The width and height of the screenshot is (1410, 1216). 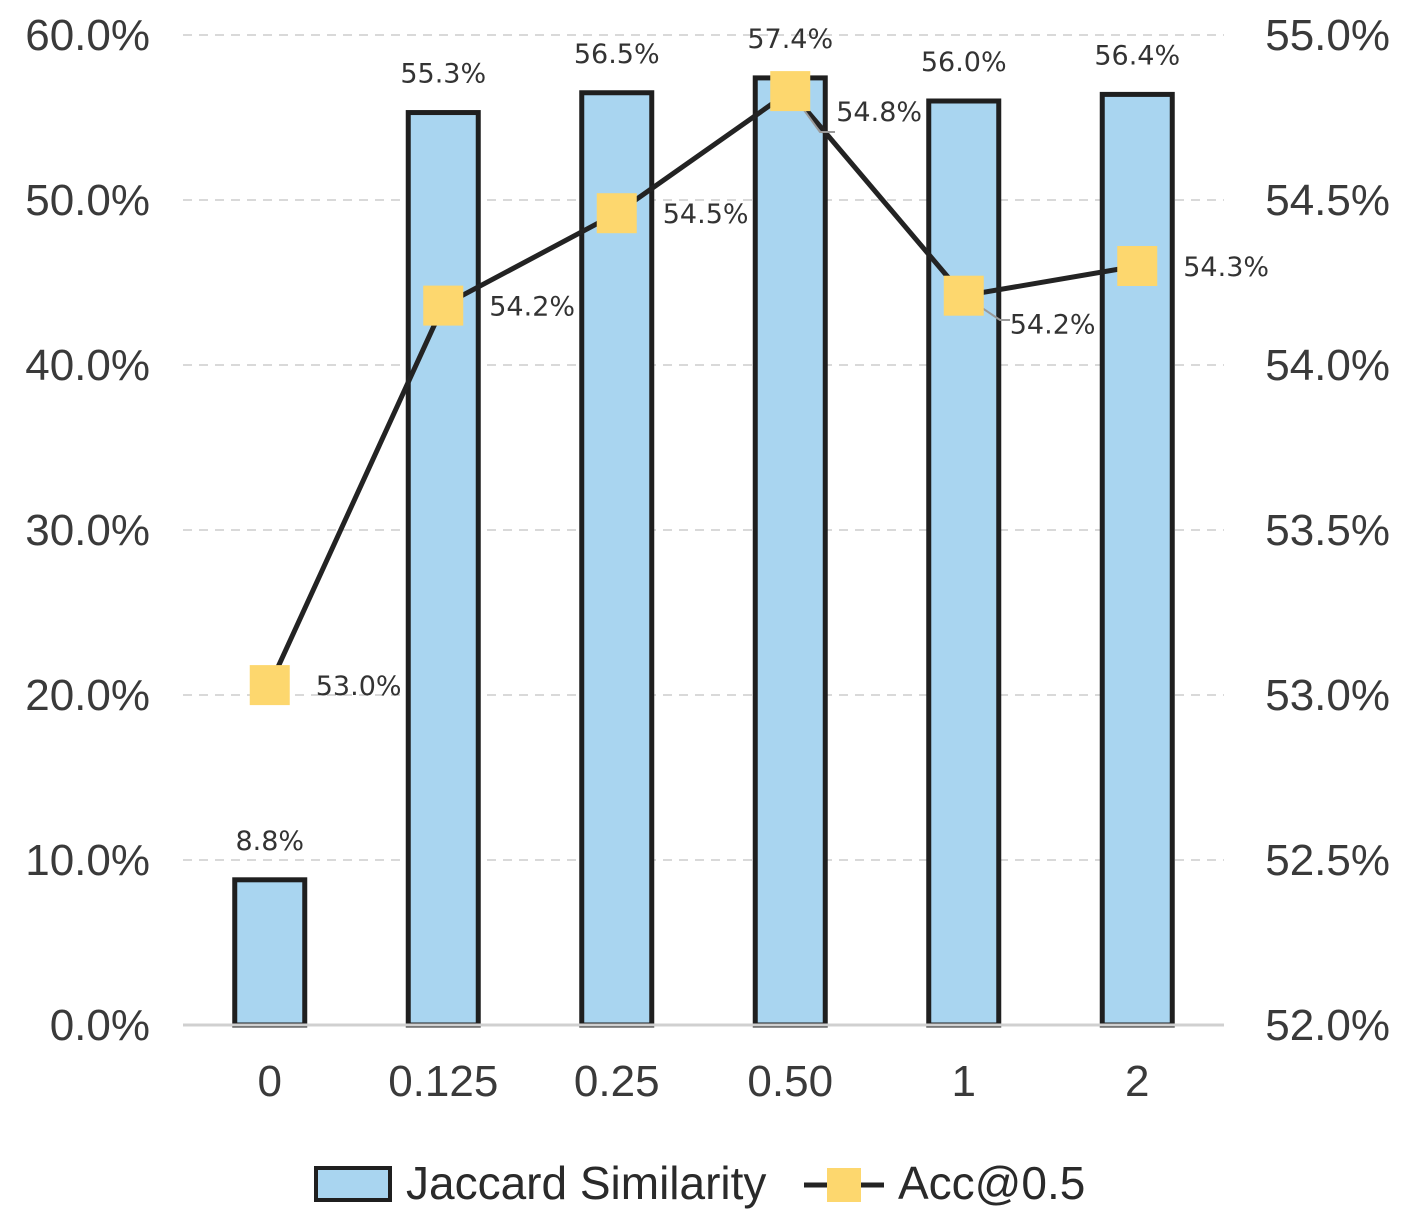 I want to click on acc-marker-0.50, so click(x=790, y=91).